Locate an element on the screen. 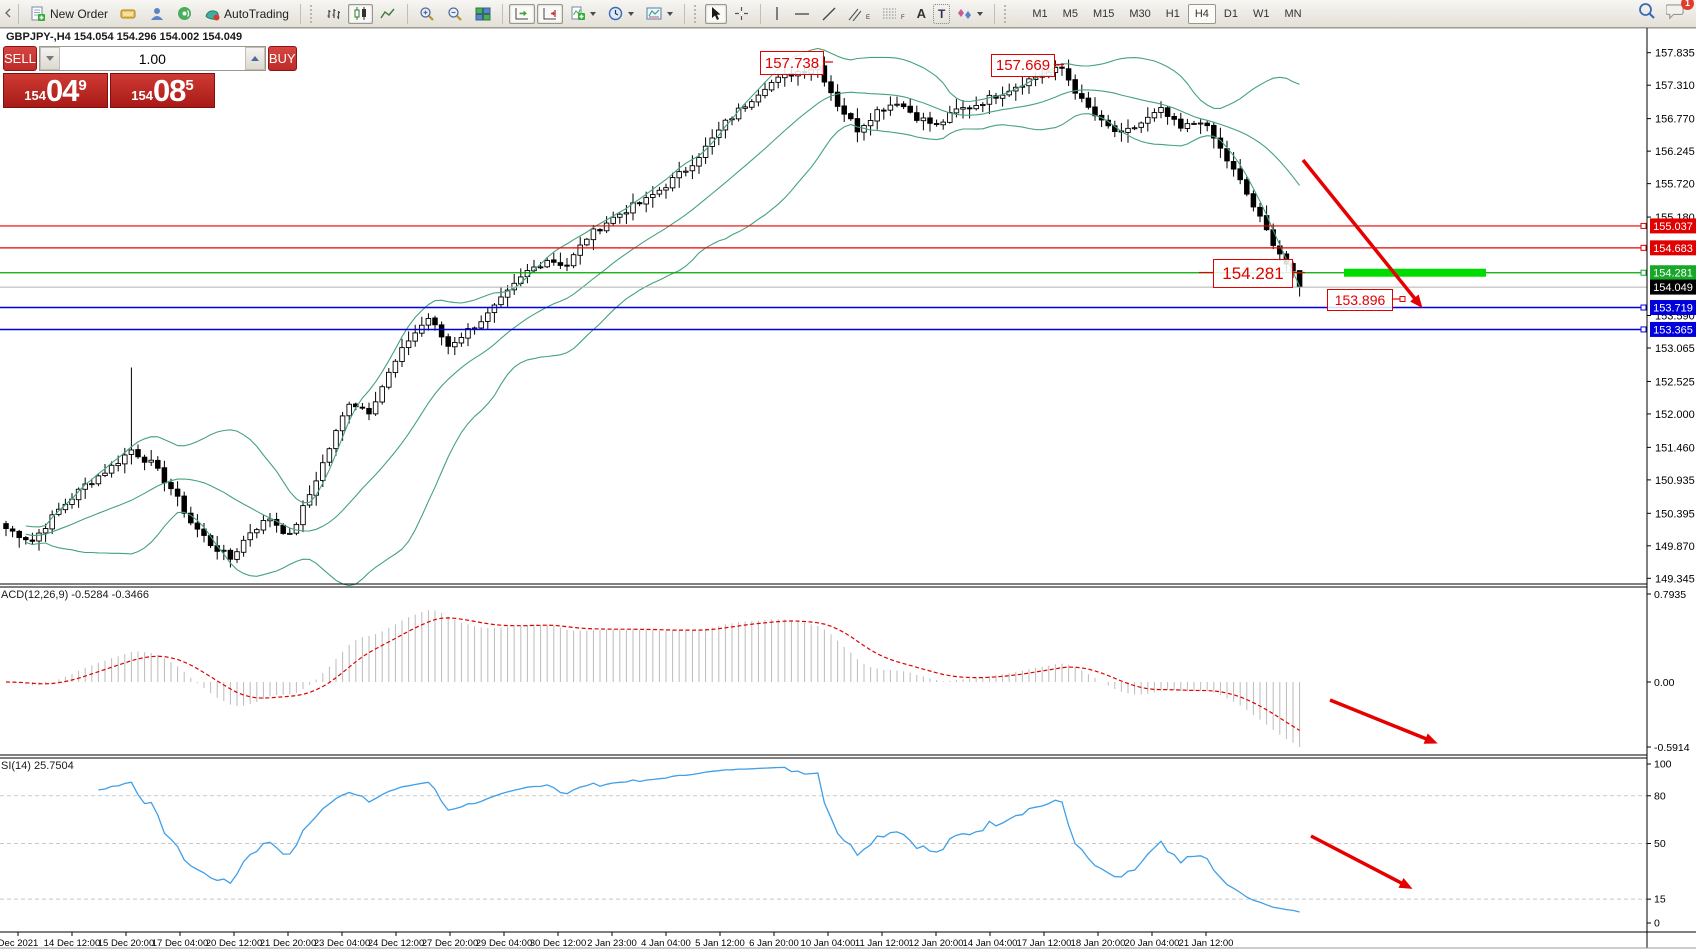 The width and height of the screenshot is (1696, 950). webcast-icon is located at coordinates (184, 14).